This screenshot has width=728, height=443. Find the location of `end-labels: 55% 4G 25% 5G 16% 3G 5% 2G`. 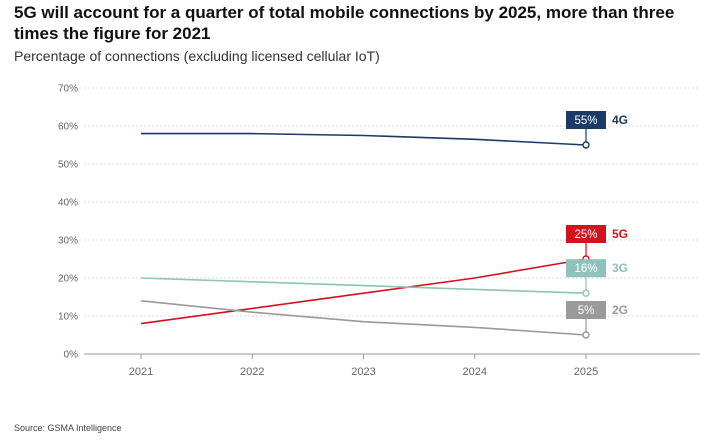

end-labels: 55% 4G 25% 5G 16% 3G 5% 2G is located at coordinates (597, 225).